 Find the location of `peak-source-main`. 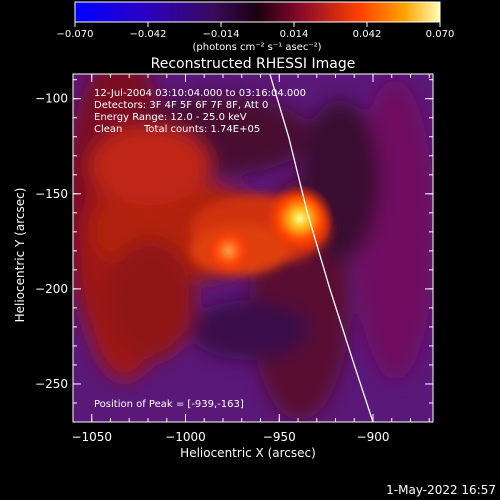

peak-source-main is located at coordinates (299, 218).